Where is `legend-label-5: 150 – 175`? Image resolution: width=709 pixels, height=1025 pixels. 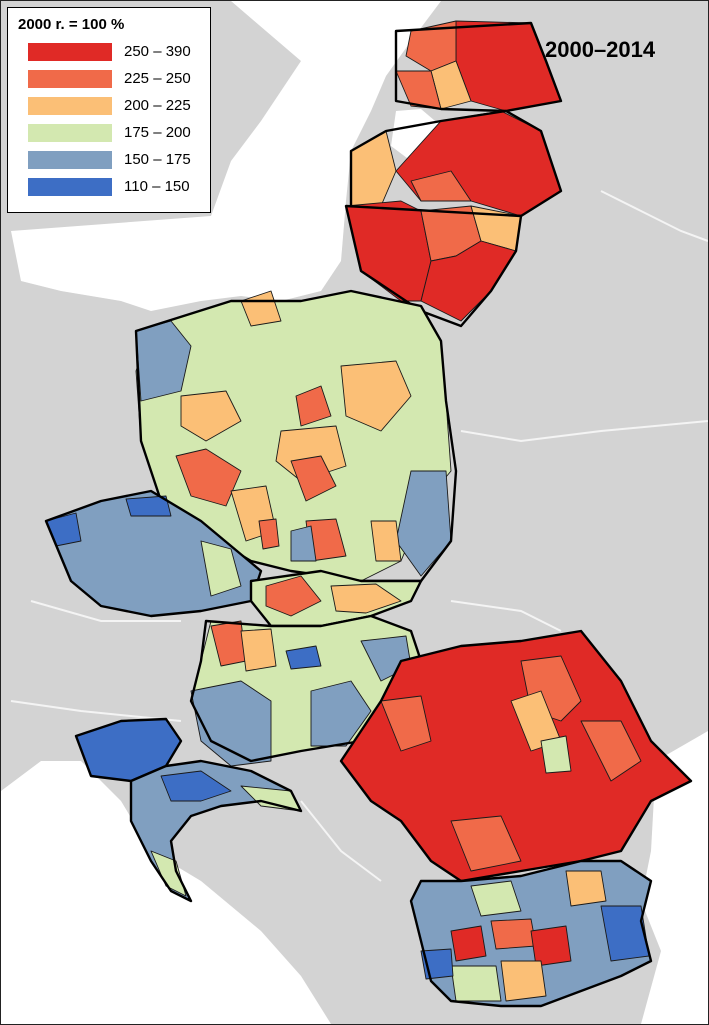 legend-label-5: 150 – 175 is located at coordinates (157, 159).